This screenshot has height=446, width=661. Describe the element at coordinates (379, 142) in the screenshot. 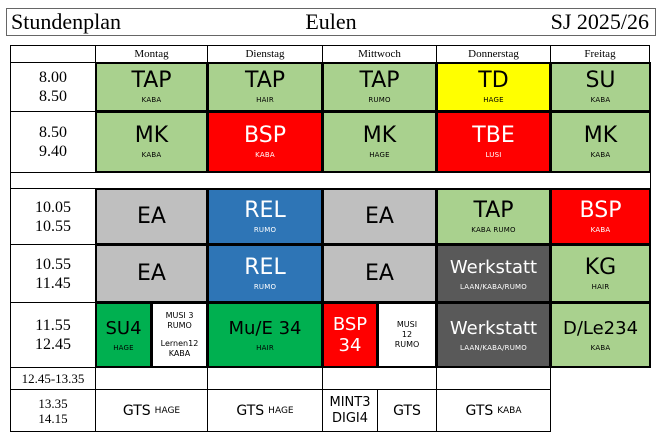

I see `lesson-wed-2: MK HAGE` at that location.